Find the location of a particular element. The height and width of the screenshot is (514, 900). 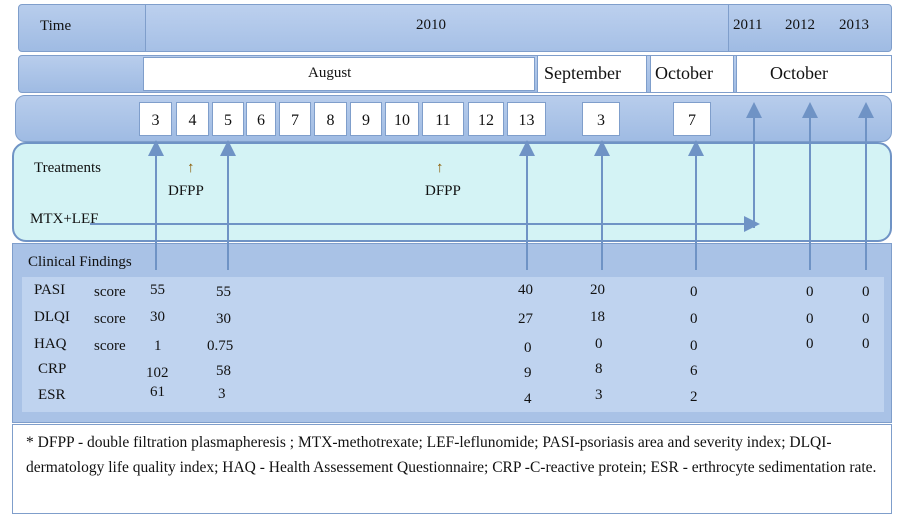

dfpp-arrow-2: ↑ is located at coordinates (440, 168).